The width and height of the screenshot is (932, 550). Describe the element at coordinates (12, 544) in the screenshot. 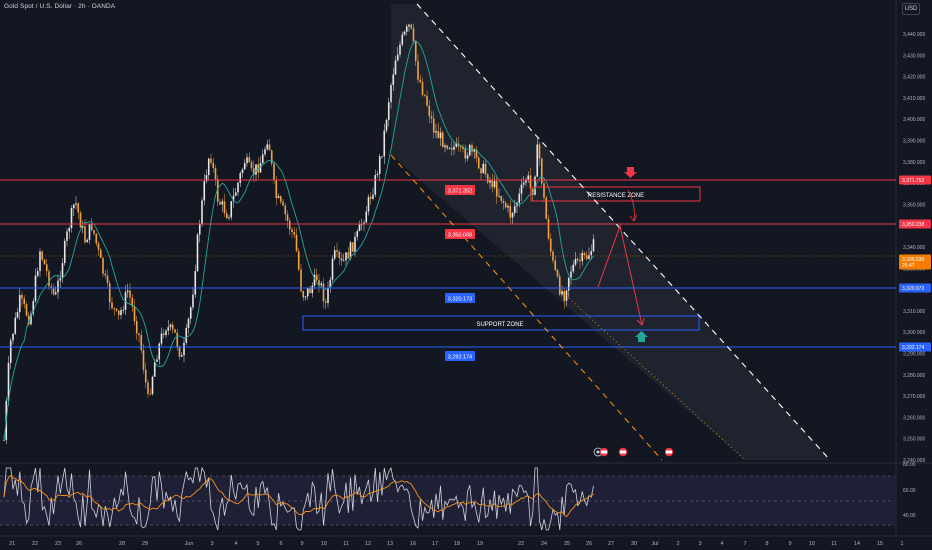

I see `time-label: 21` at that location.